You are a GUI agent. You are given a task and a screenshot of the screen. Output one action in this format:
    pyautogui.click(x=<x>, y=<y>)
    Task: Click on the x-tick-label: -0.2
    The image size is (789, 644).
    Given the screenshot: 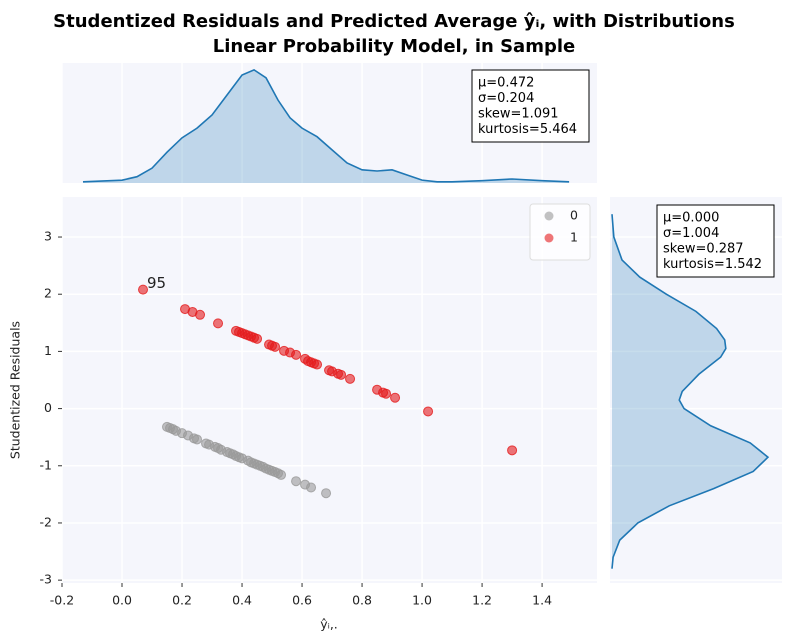 What is the action you would take?
    pyautogui.click(x=62, y=600)
    